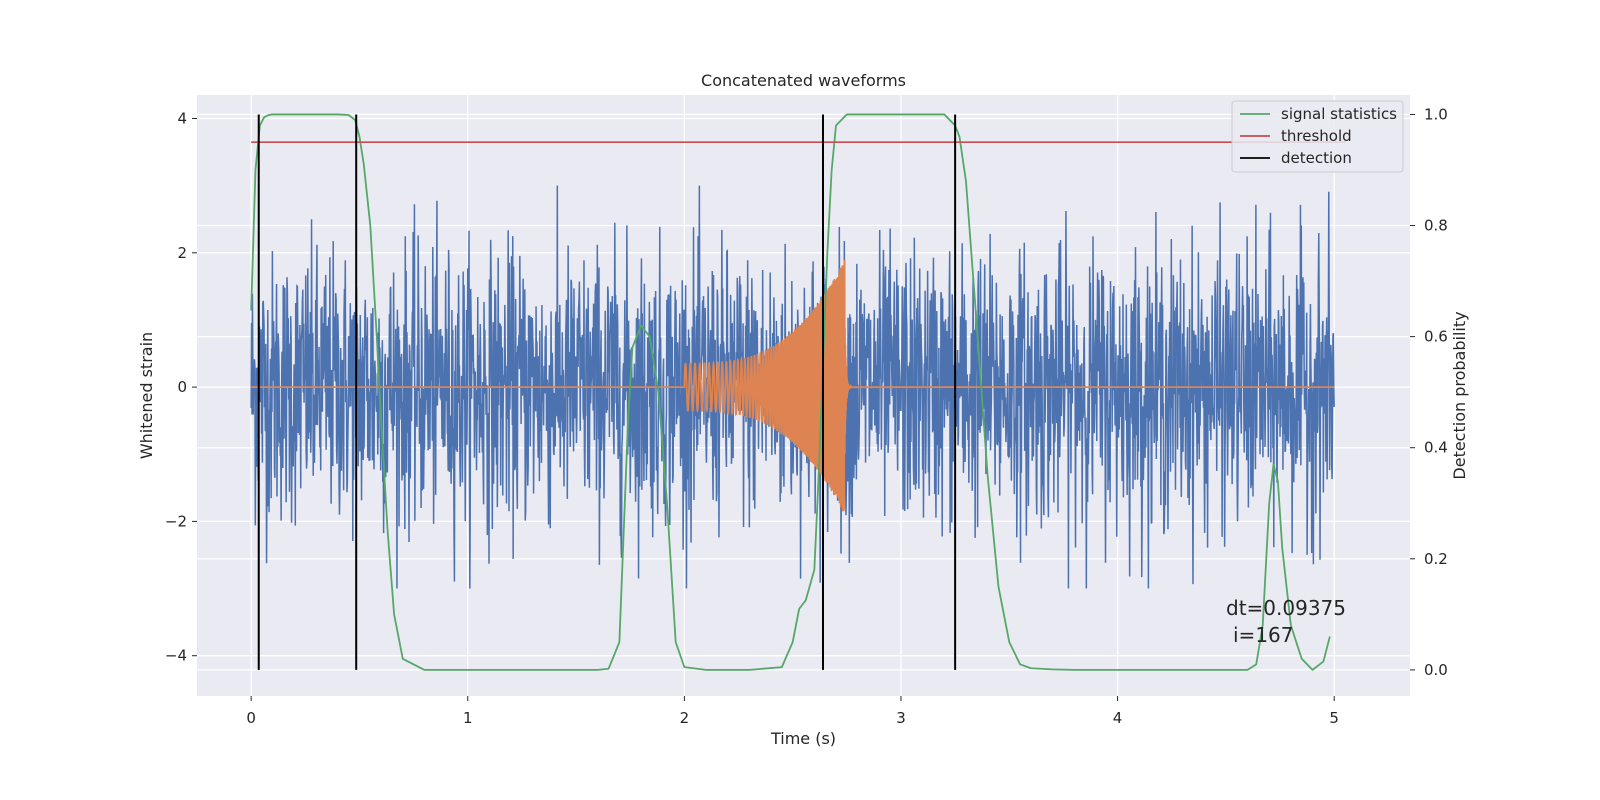 The width and height of the screenshot is (1600, 800). Describe the element at coordinates (1436, 114) in the screenshot. I see `y2-tick-label: 1.0` at that location.